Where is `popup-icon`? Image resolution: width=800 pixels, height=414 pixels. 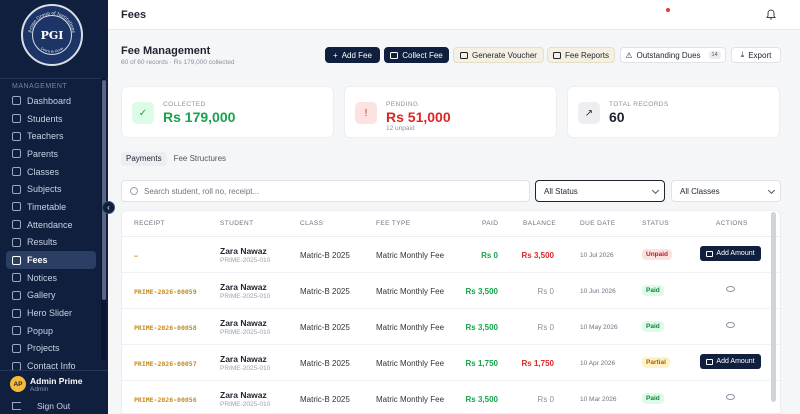
popup-icon is located at coordinates (16, 331).